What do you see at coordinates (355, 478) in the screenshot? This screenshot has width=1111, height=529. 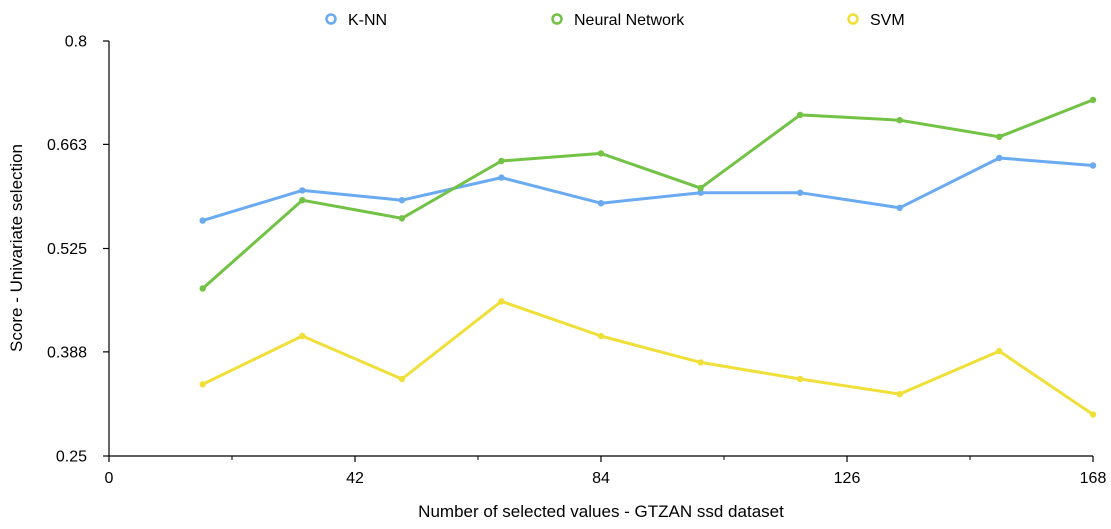 I see `x-tick-label-1: 42` at bounding box center [355, 478].